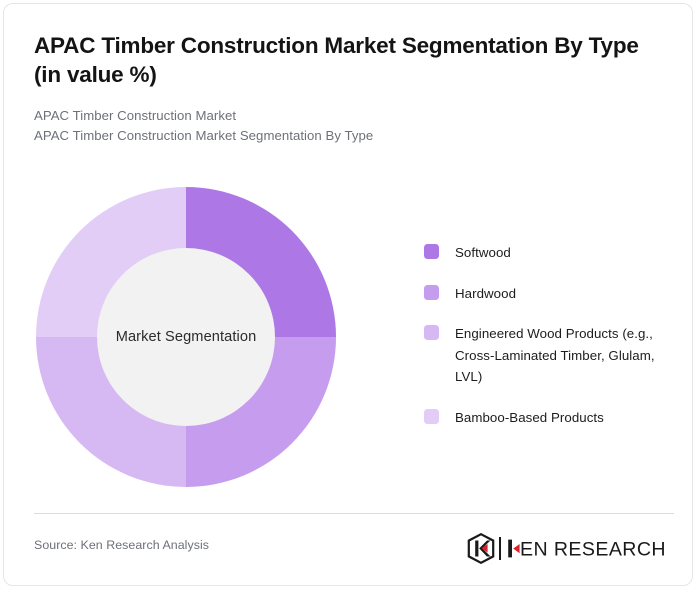  I want to click on ken-research-wordmark: EN RESEARCH, so click(587, 549).